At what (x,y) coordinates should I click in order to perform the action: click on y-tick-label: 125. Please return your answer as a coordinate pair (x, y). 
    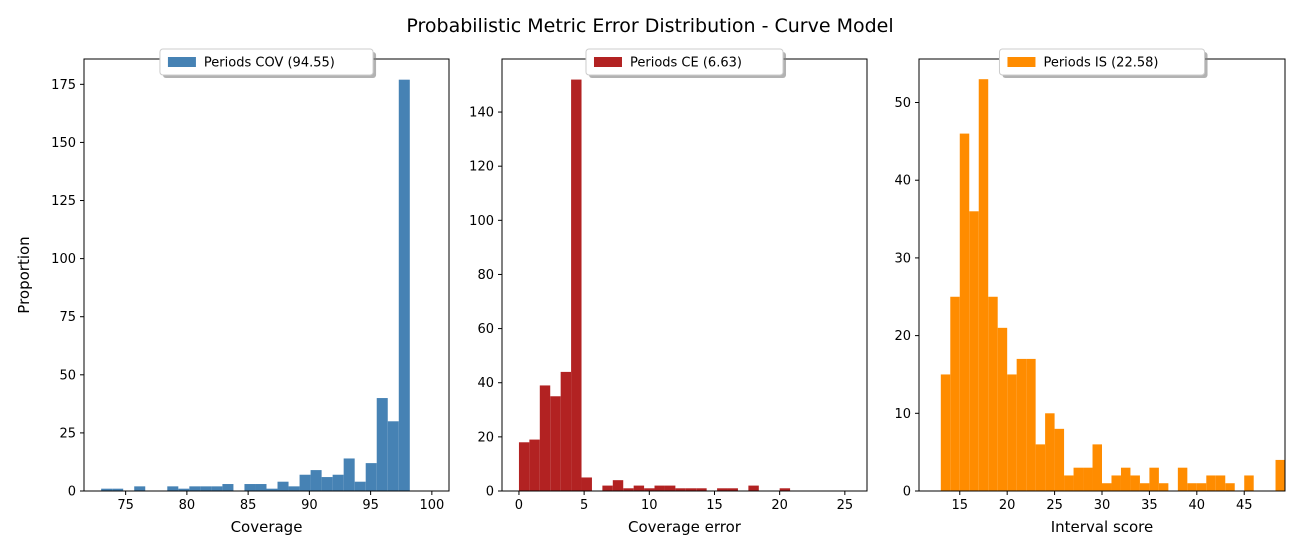
    Looking at the image, I should click on (63, 201).